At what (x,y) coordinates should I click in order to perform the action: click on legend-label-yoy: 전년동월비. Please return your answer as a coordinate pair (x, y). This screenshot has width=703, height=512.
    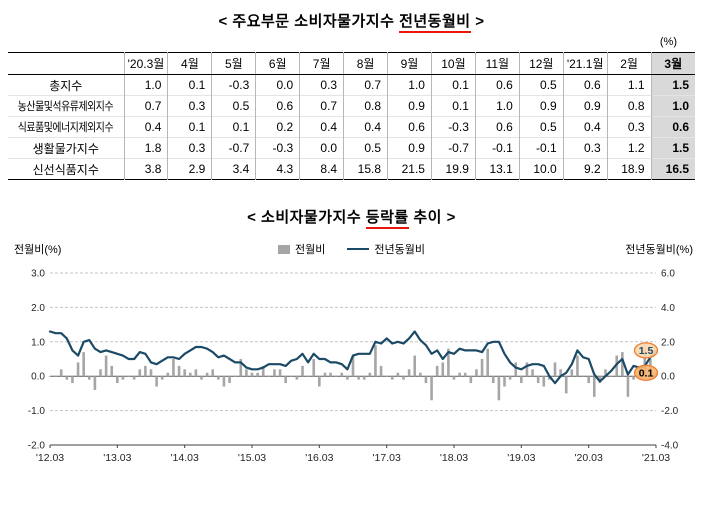
    Looking at the image, I should click on (399, 250).